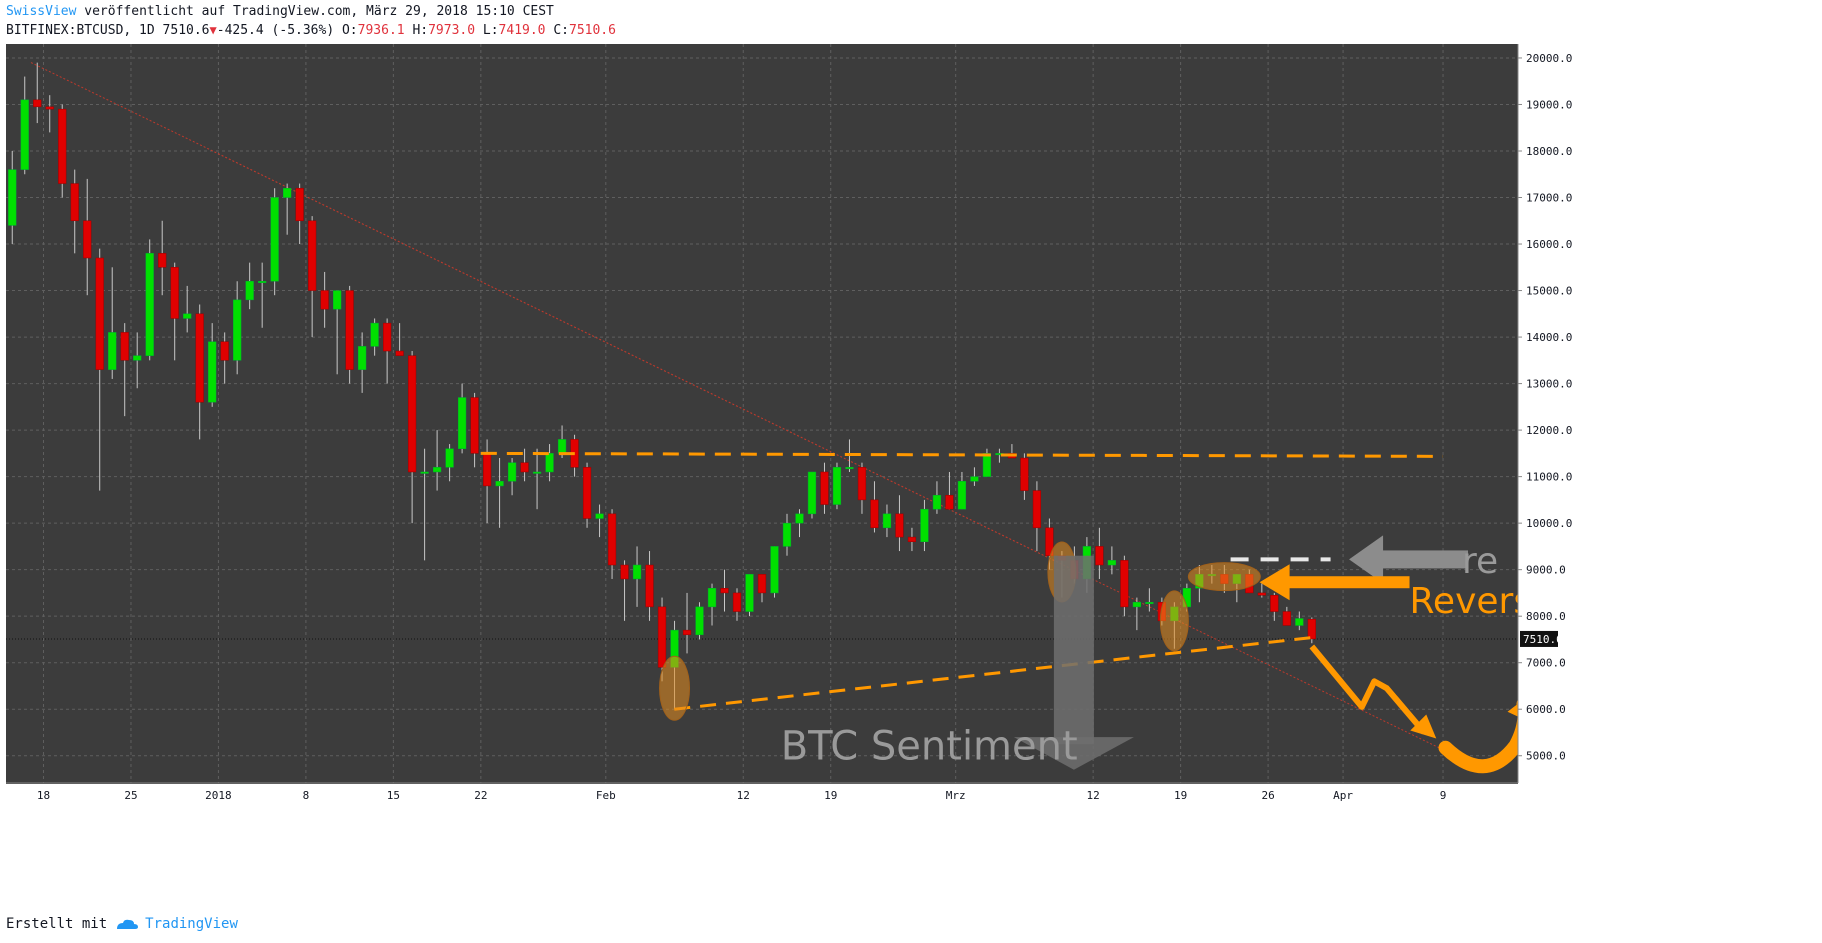 The image size is (1822, 943). Describe the element at coordinates (490, 30) in the screenshot. I see `low-label: L:` at that location.